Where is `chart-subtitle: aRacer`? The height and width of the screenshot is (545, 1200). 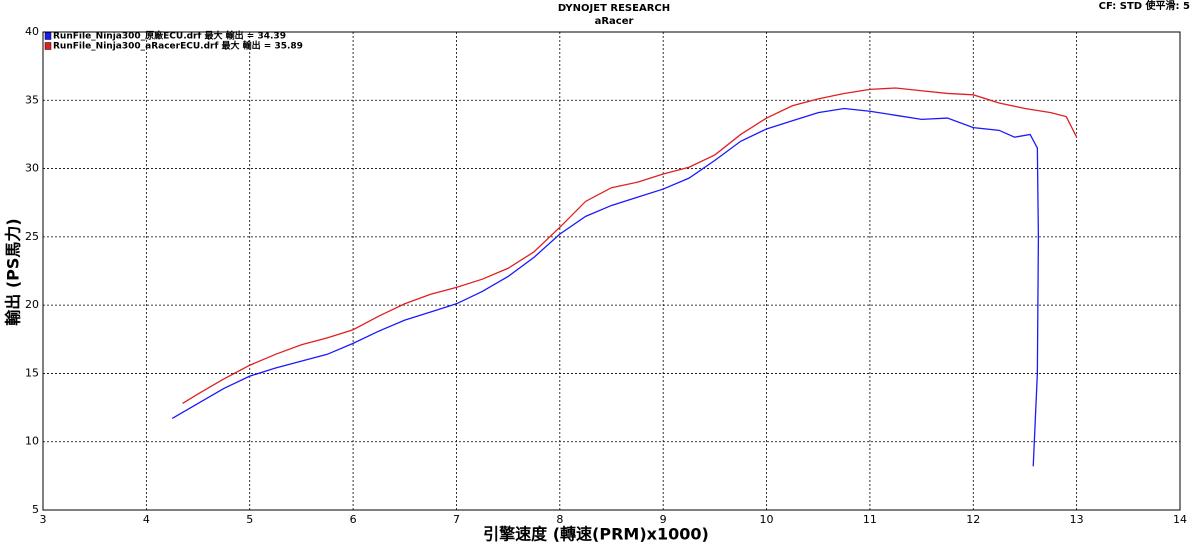 chart-subtitle: aRacer is located at coordinates (614, 21).